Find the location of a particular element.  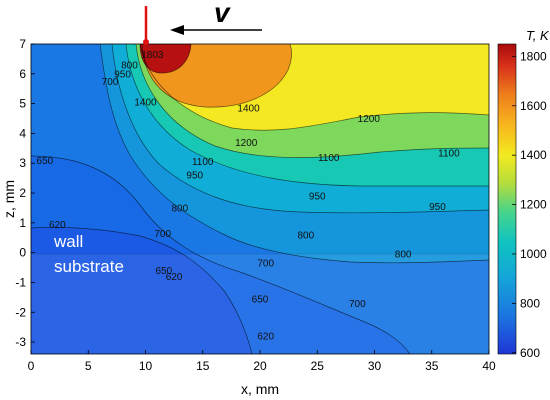

y-tick-label: -1 is located at coordinates (20, 282).